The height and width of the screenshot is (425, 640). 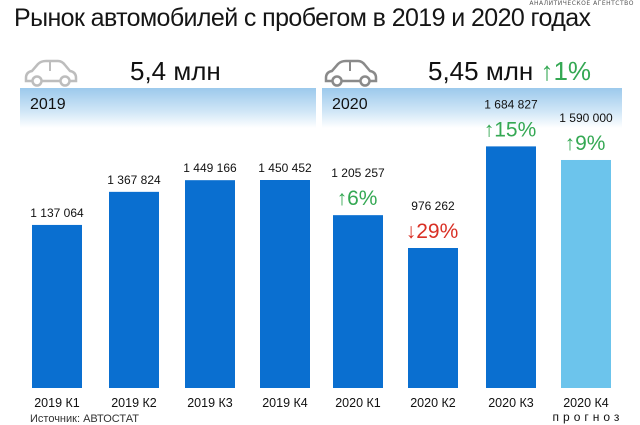 I want to click on bar-value-label: 1 684 827, so click(x=511, y=104).